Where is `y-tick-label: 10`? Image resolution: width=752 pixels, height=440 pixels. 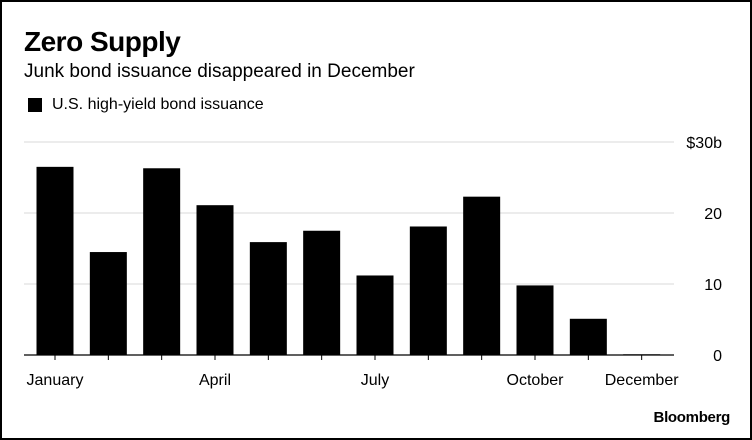
y-tick-label: 10 is located at coordinates (713, 285).